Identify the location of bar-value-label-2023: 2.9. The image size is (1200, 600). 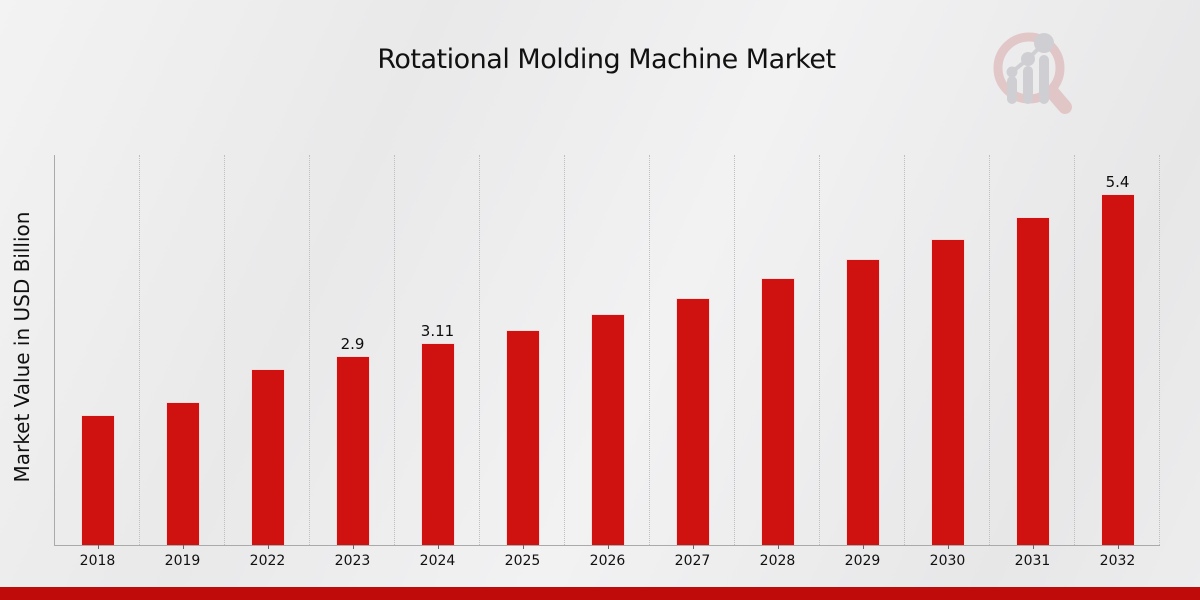
(352, 344).